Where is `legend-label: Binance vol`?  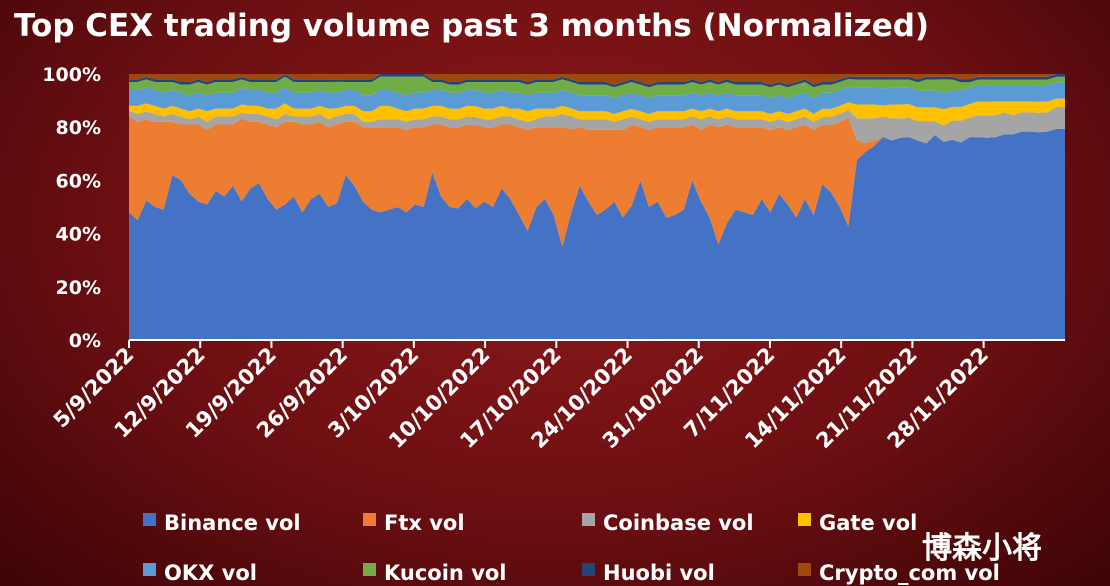
legend-label: Binance vol is located at coordinates (232, 523).